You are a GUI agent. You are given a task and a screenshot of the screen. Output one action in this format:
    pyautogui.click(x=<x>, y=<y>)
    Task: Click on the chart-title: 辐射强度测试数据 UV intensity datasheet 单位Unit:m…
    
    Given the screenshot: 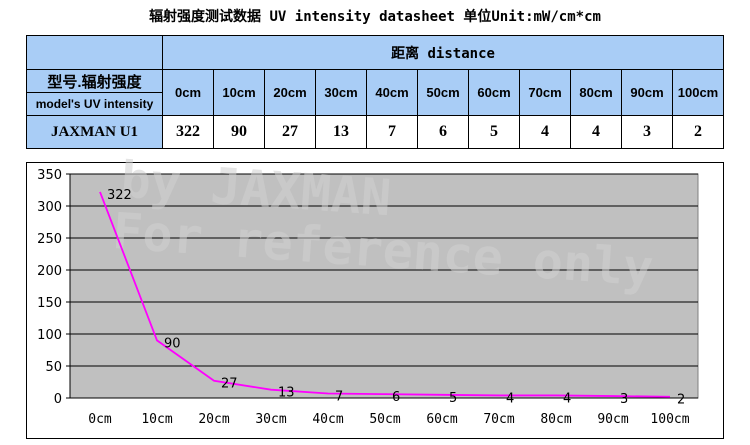 What is the action you would take?
    pyautogui.click(x=375, y=17)
    